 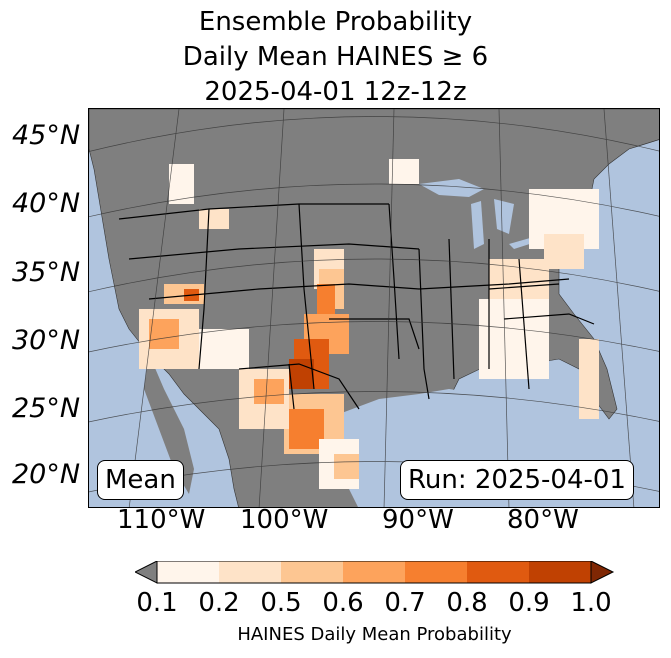 I want to click on title-line-2: Daily Mean HAINES ≥ 6, so click(x=335, y=57).